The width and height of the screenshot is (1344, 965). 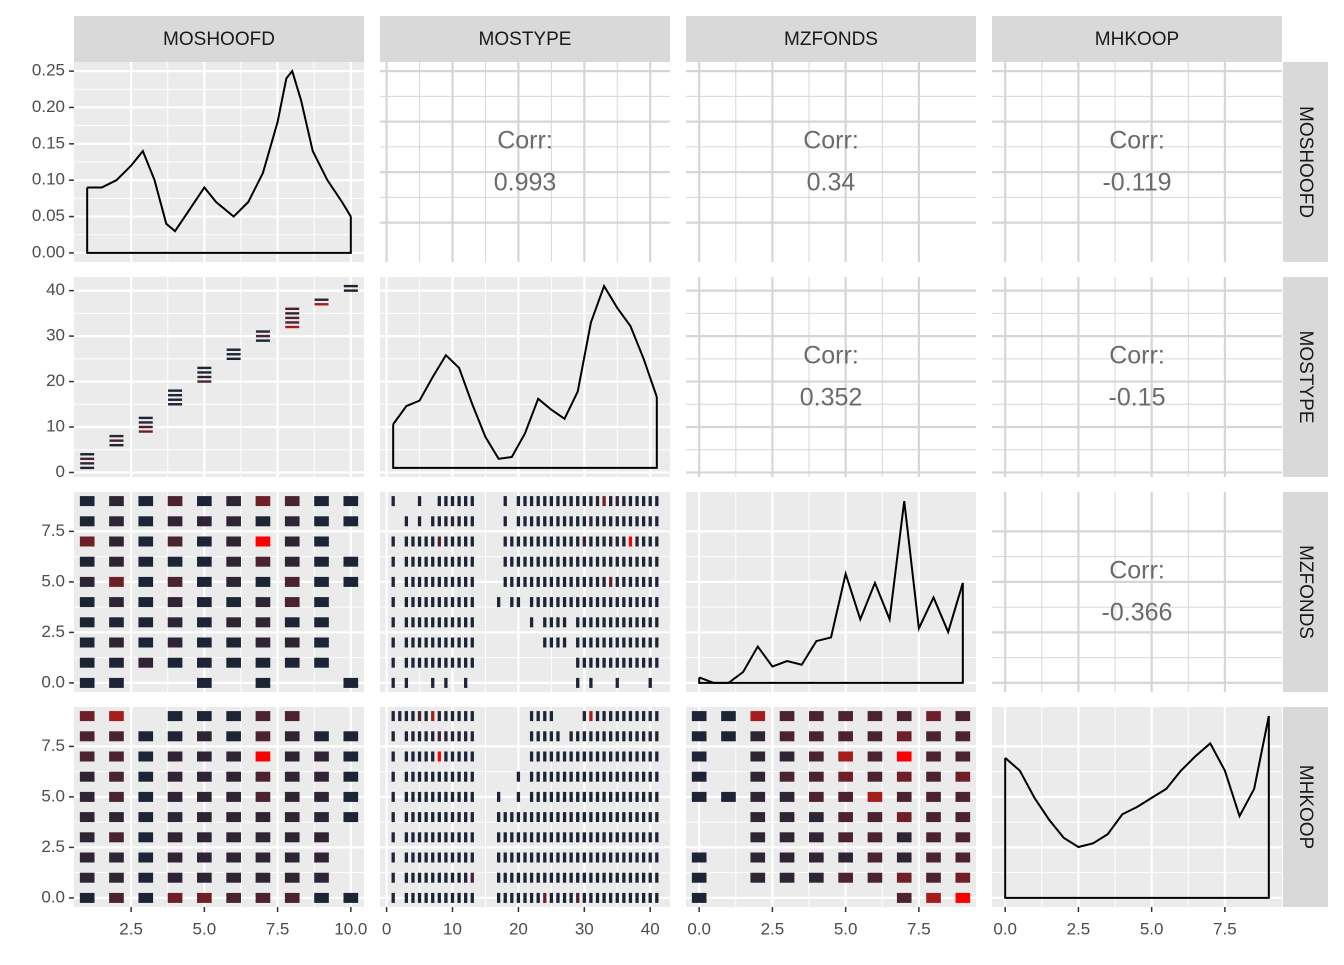 What do you see at coordinates (525, 162) in the screenshot?
I see `panel-background` at bounding box center [525, 162].